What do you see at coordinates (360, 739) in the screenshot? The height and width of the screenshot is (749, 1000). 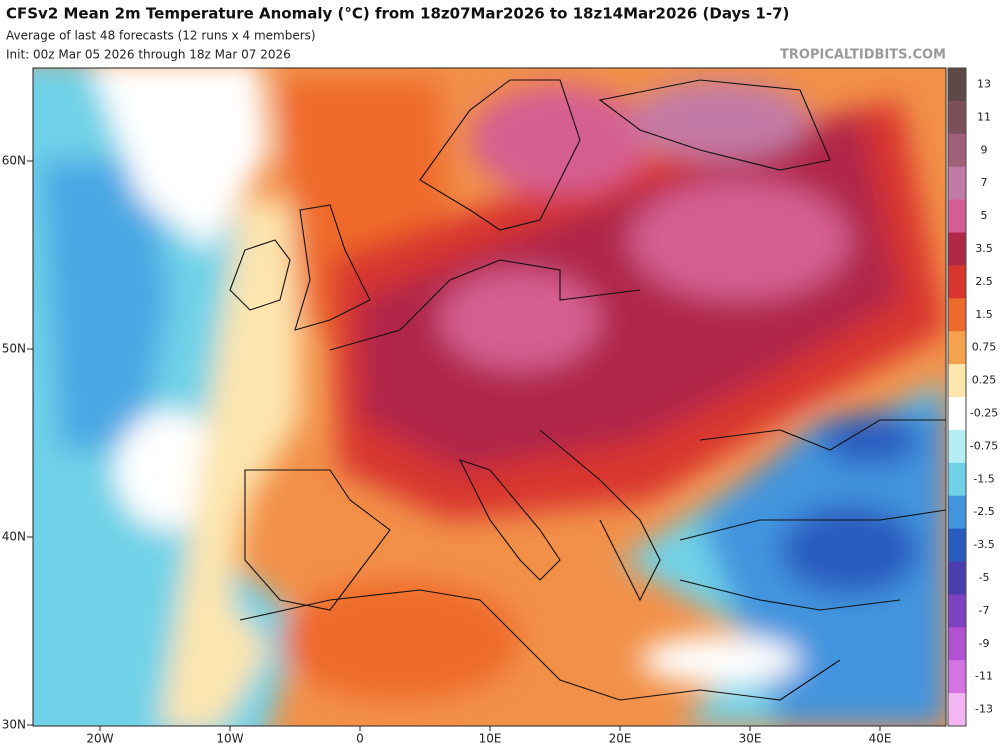 I see `lon-label: 0` at bounding box center [360, 739].